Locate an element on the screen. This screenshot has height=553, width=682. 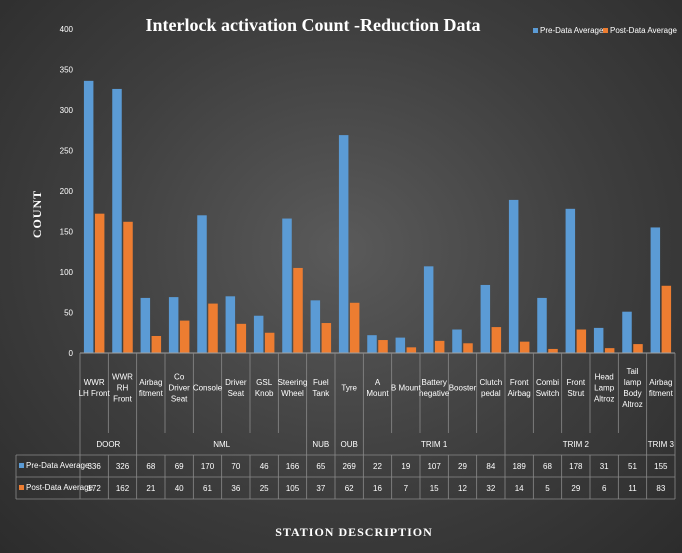
table-value: 40 is located at coordinates (179, 488).